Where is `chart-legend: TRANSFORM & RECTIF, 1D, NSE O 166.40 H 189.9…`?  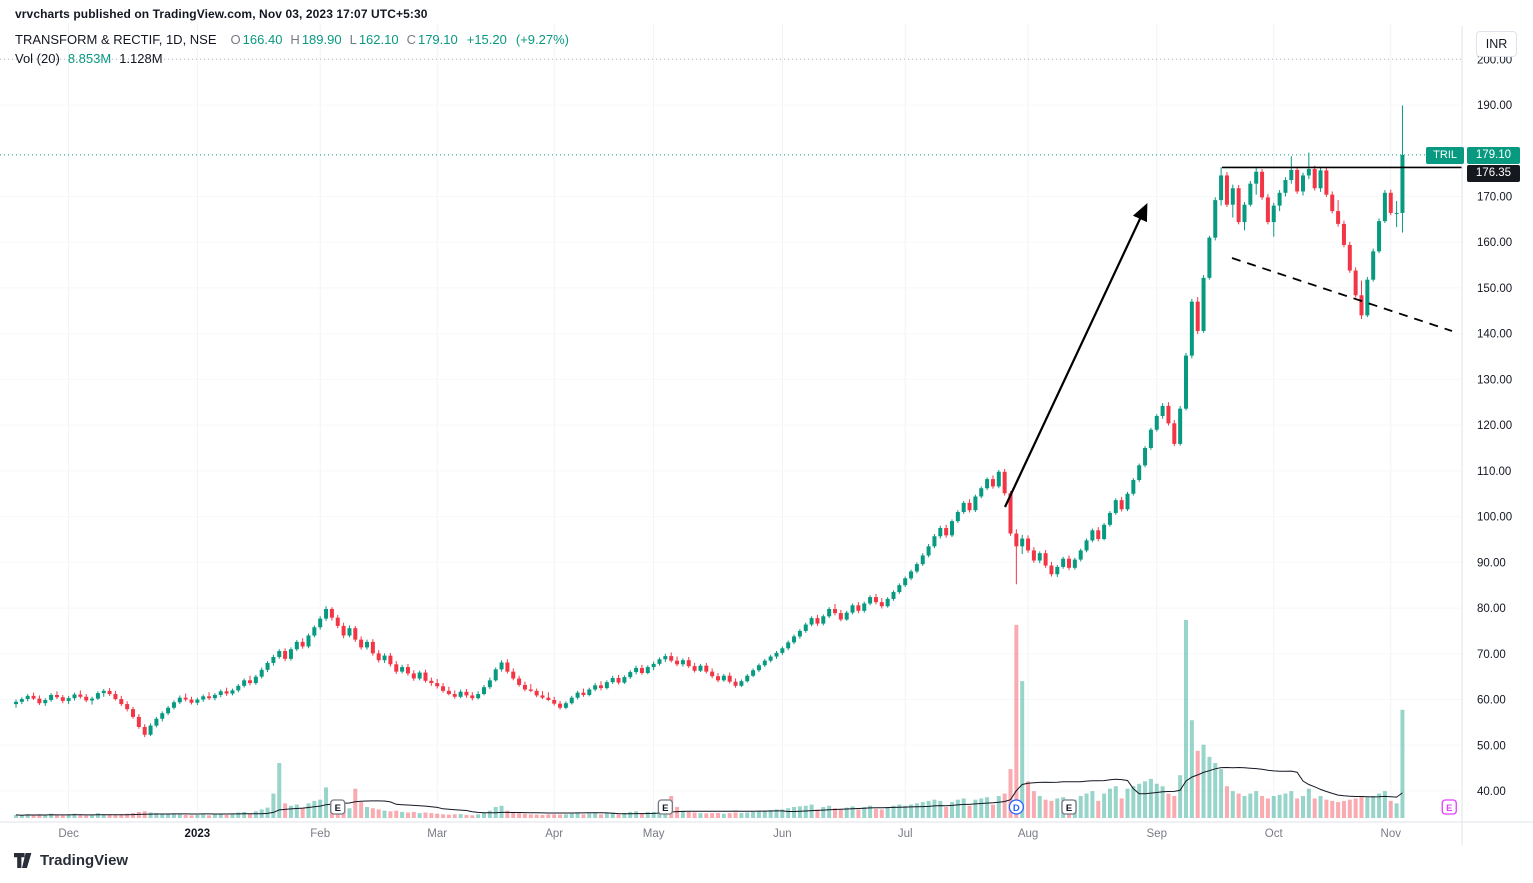 chart-legend: TRANSFORM & RECTIF, 1D, NSE O 166.40 H 189.9… is located at coordinates (292, 39).